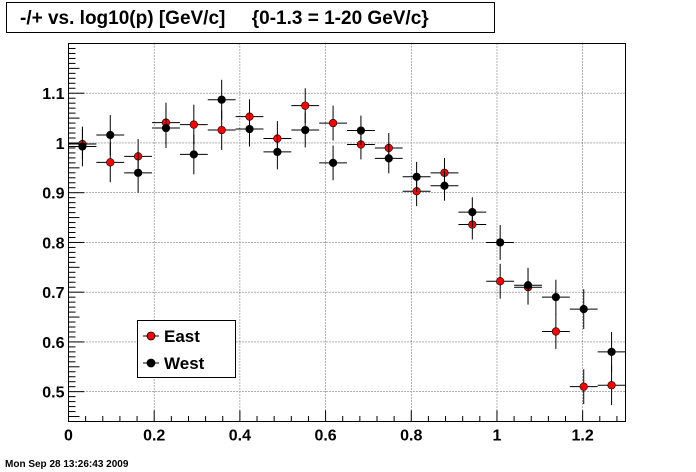 Image resolution: width=696 pixels, height=472 pixels. Describe the element at coordinates (497, 436) in the screenshot. I see `x-tick-label: 1` at that location.